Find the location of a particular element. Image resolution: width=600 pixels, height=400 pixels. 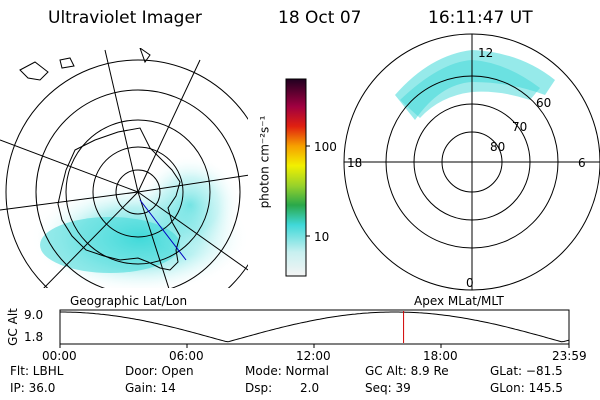

status-dsp-label: Dsp: is located at coordinates (259, 388).